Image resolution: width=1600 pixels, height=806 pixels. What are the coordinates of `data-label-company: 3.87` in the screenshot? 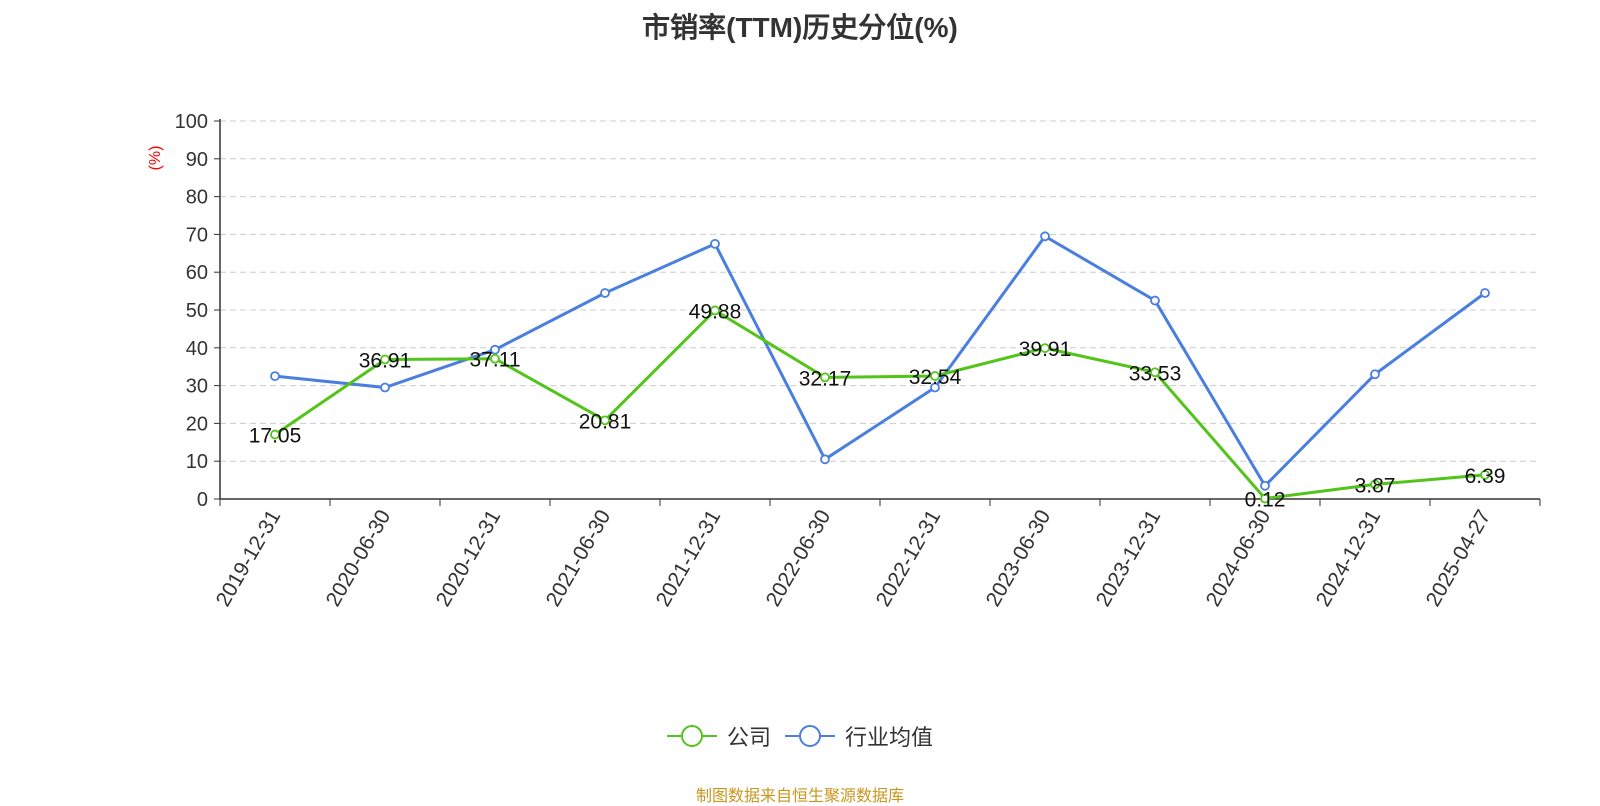 It's located at (1375, 485).